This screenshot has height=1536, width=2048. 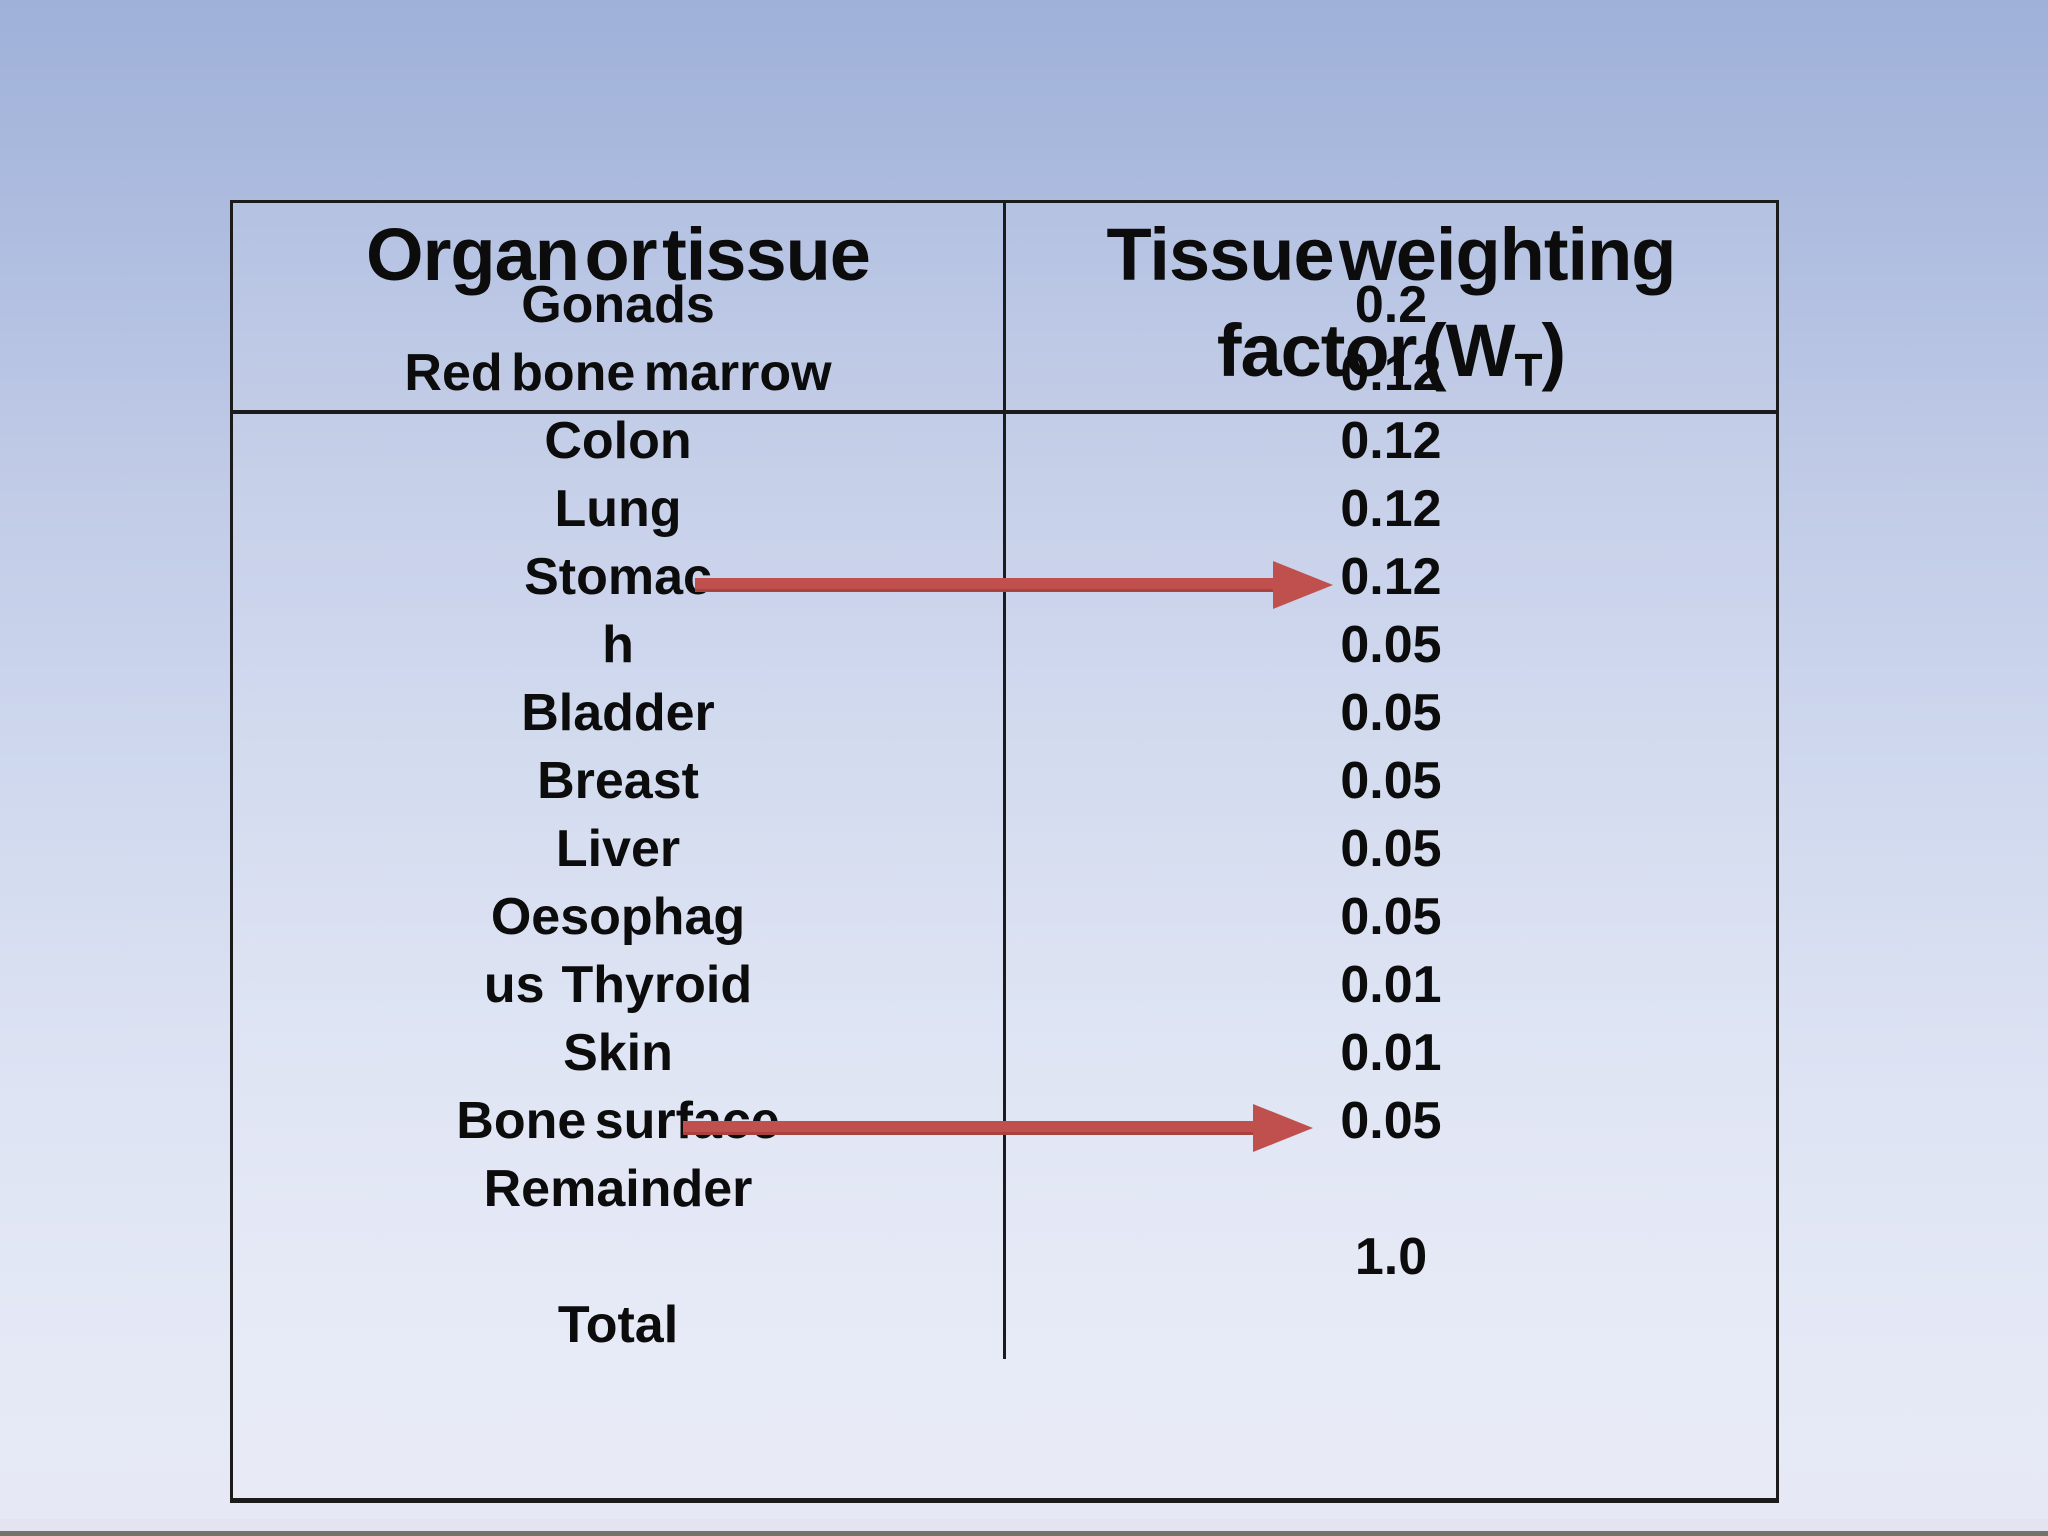 I want to click on table-row-organ, so click(x=619, y=1257).